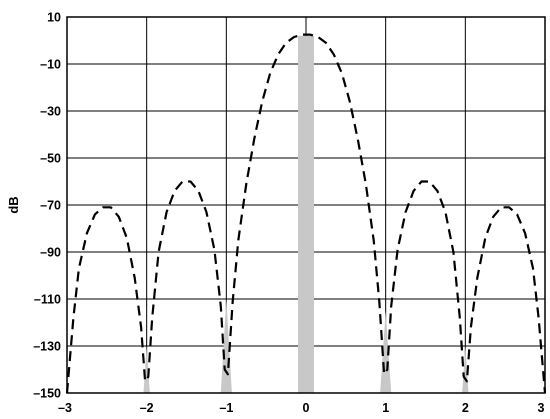 This screenshot has height=419, width=550. Describe the element at coordinates (50, 206) in the screenshot. I see `y-tick-label: –70` at that location.